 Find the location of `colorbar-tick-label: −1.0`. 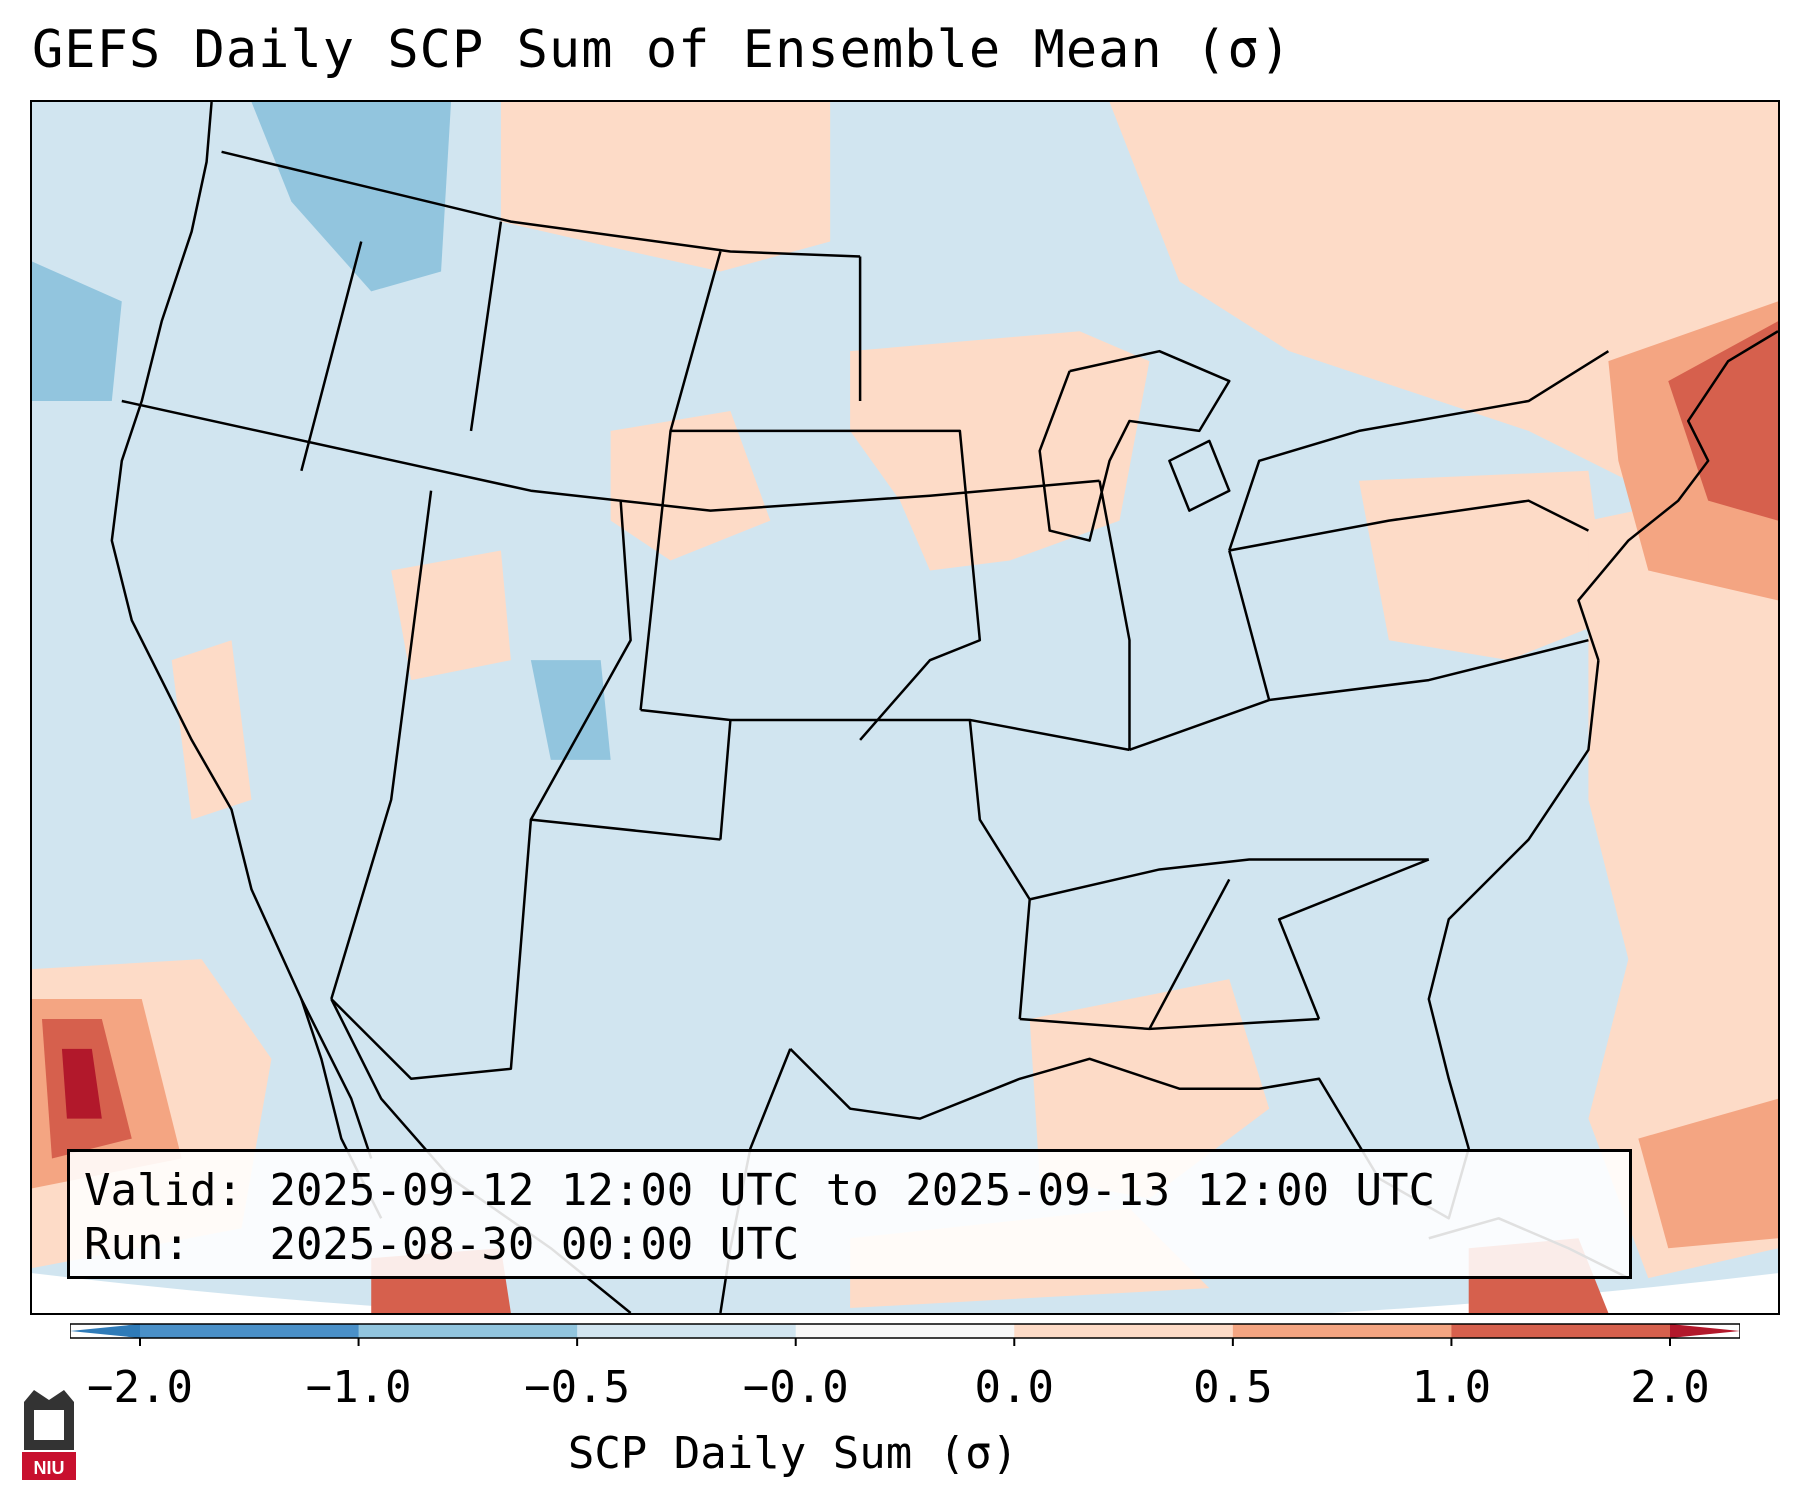

colorbar-tick-label: −1.0 is located at coordinates (358, 1387).